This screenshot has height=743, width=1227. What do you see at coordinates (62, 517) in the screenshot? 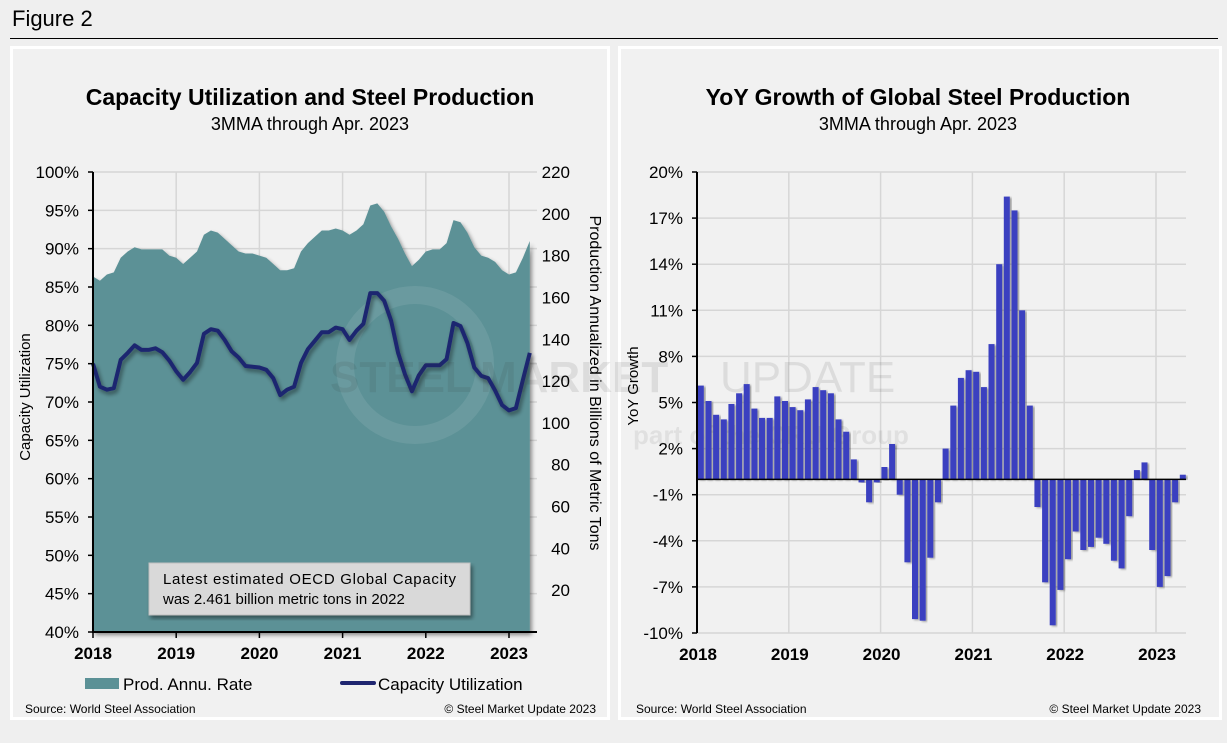
I see `left-y-tick-label: 55%` at bounding box center [62, 517].